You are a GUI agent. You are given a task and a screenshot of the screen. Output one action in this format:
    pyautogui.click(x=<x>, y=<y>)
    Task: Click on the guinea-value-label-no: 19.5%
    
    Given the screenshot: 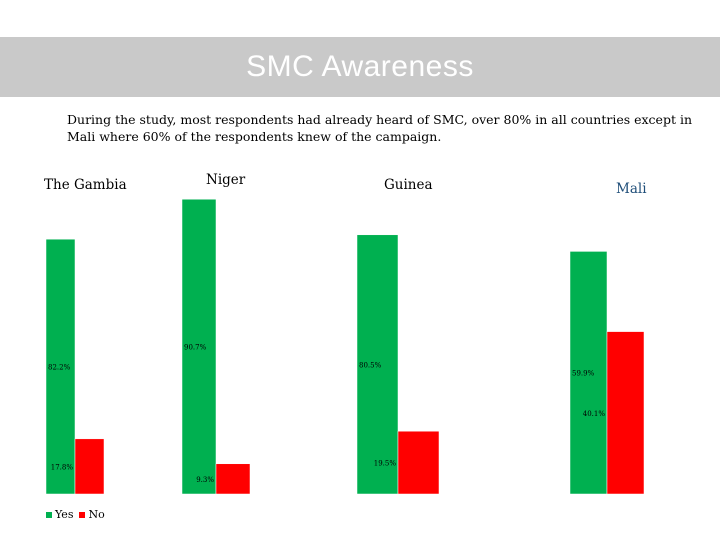 What is the action you would take?
    pyautogui.click(x=385, y=464)
    